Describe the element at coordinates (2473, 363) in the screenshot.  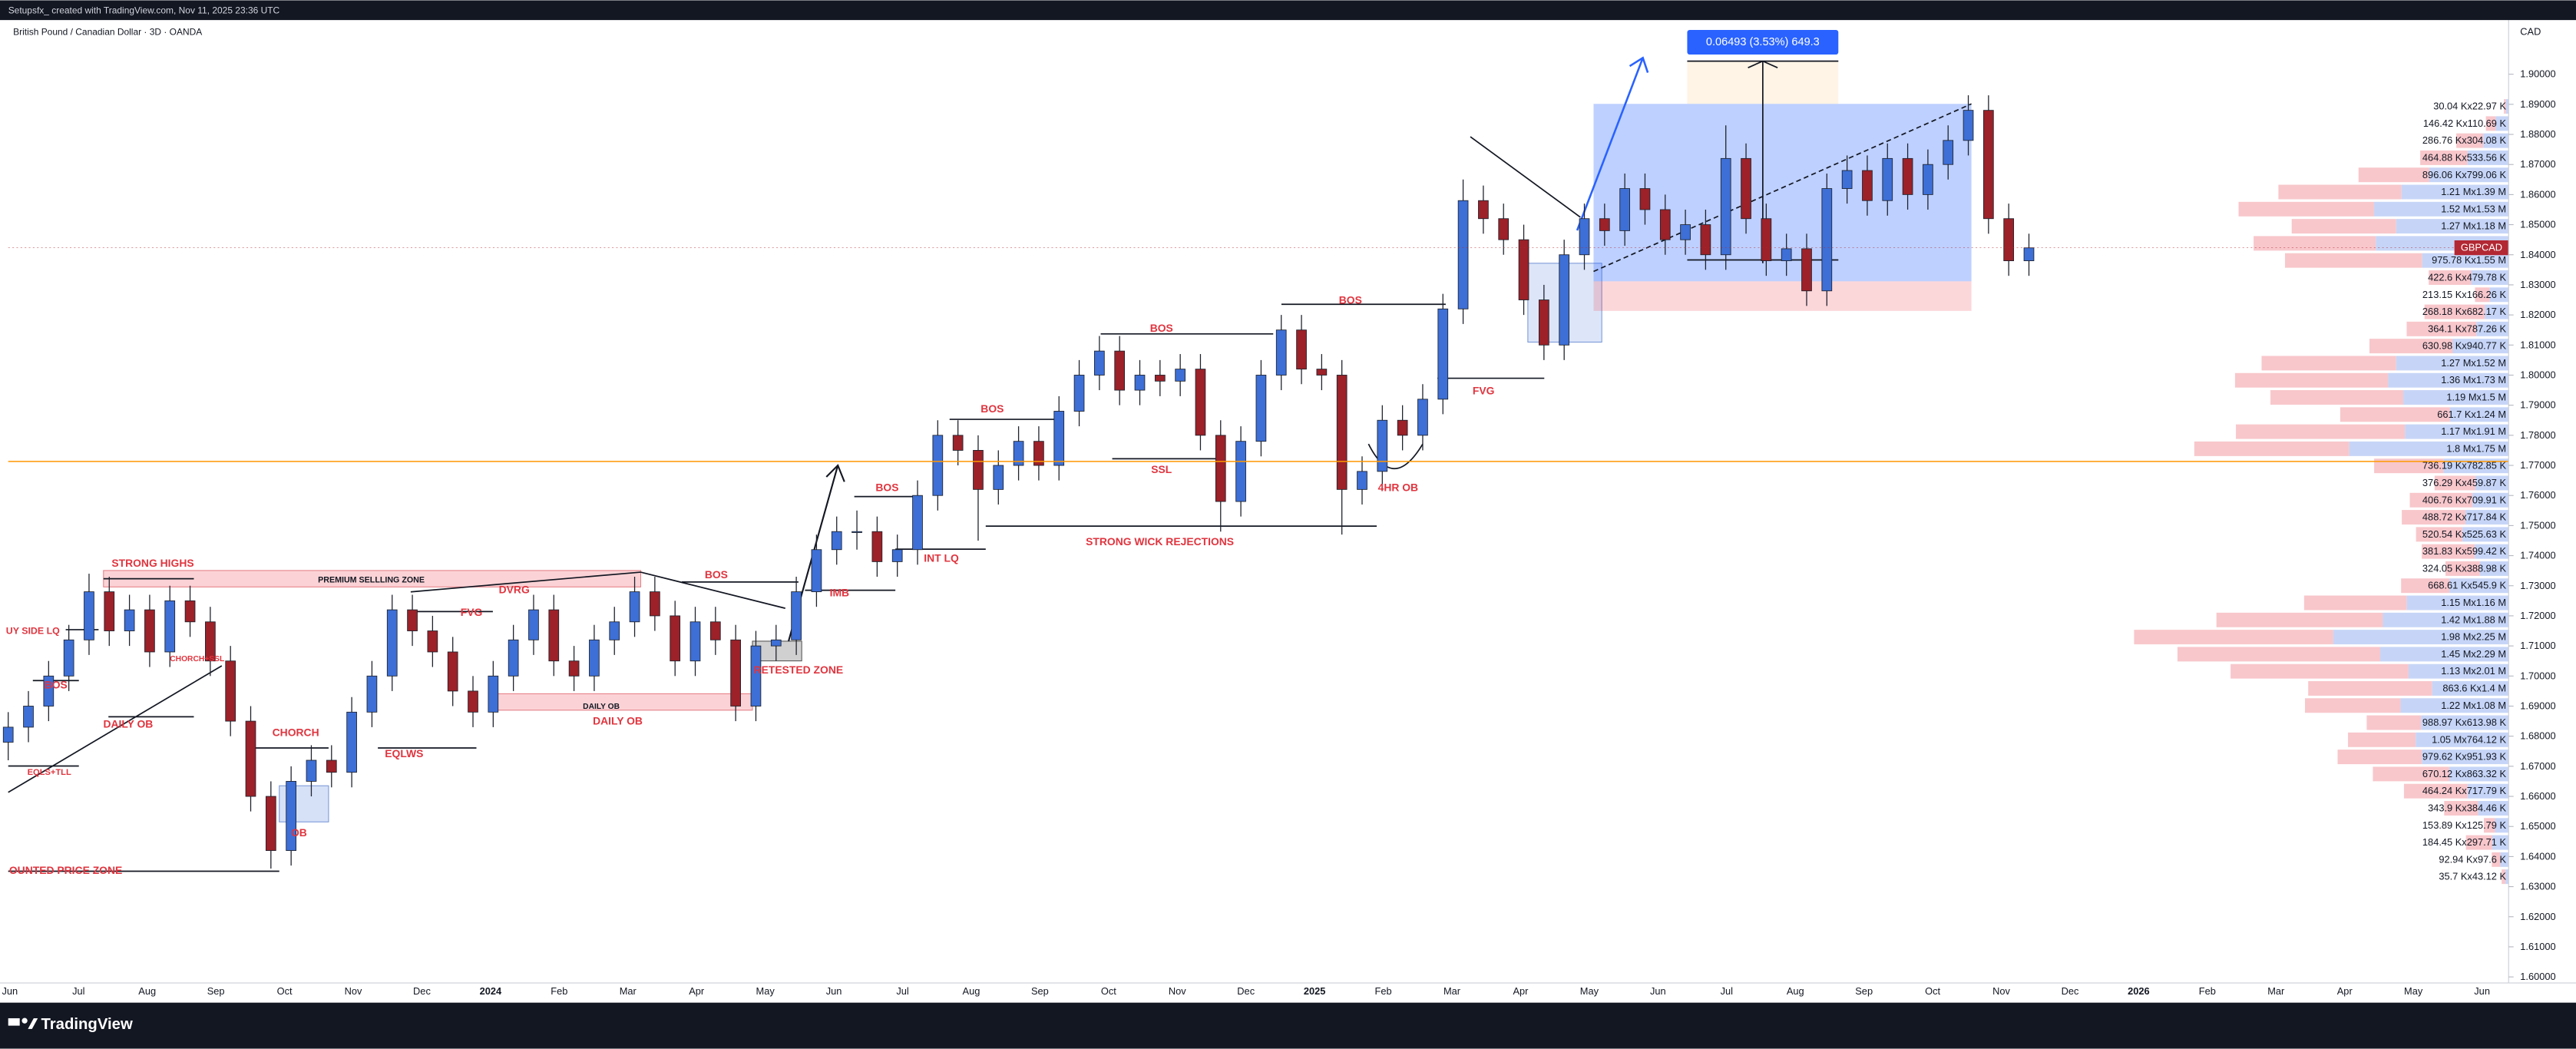
I see `profile-label: 1.27 Mx1.52 M` at that location.